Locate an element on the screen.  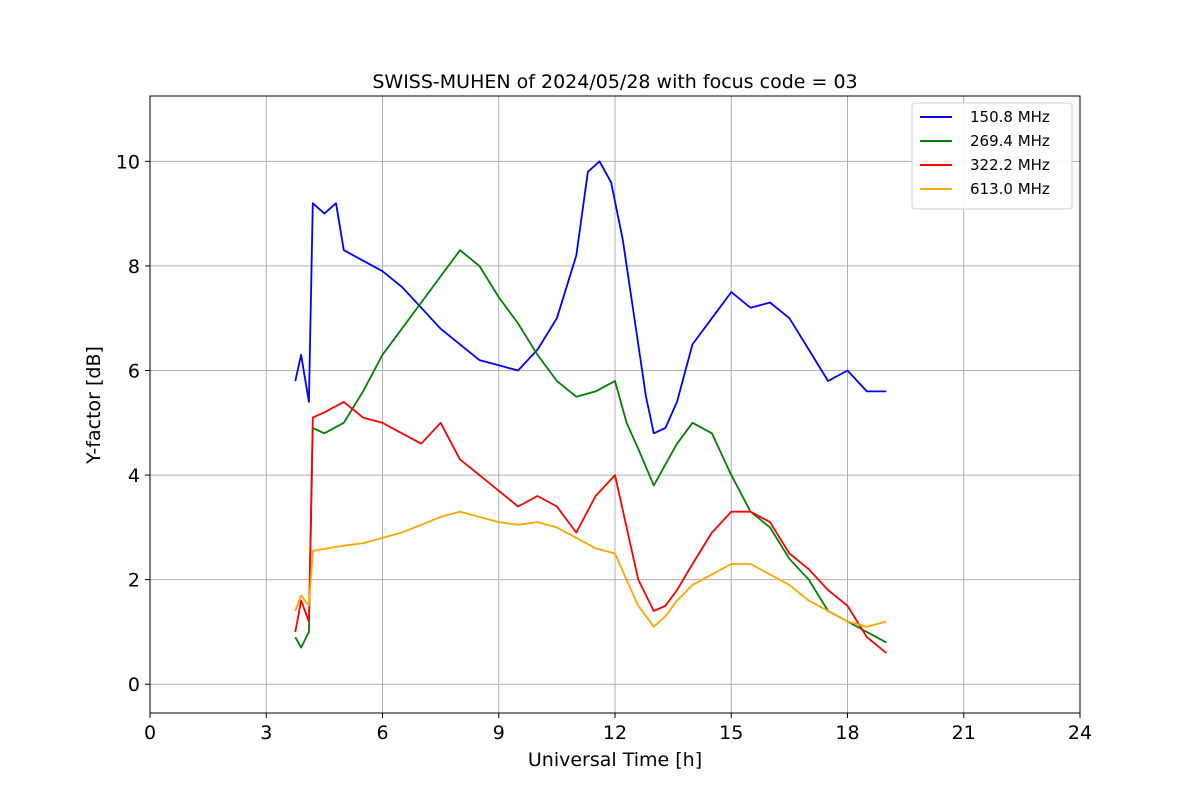
y-tick-label: 10 is located at coordinates (128, 162).